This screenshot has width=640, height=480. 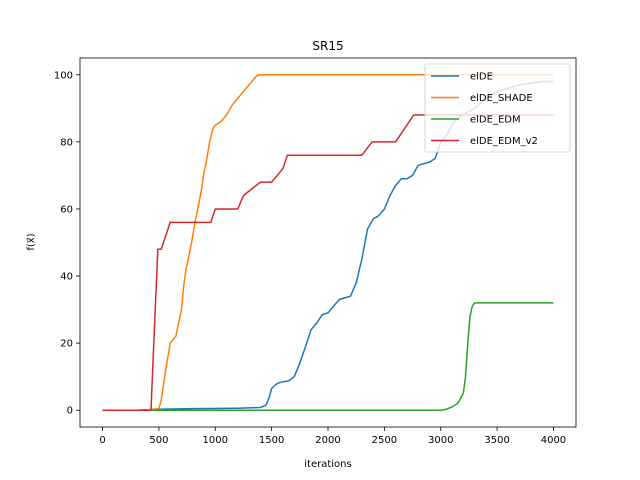 I want to click on y-tick-label: 60, so click(x=66, y=209).